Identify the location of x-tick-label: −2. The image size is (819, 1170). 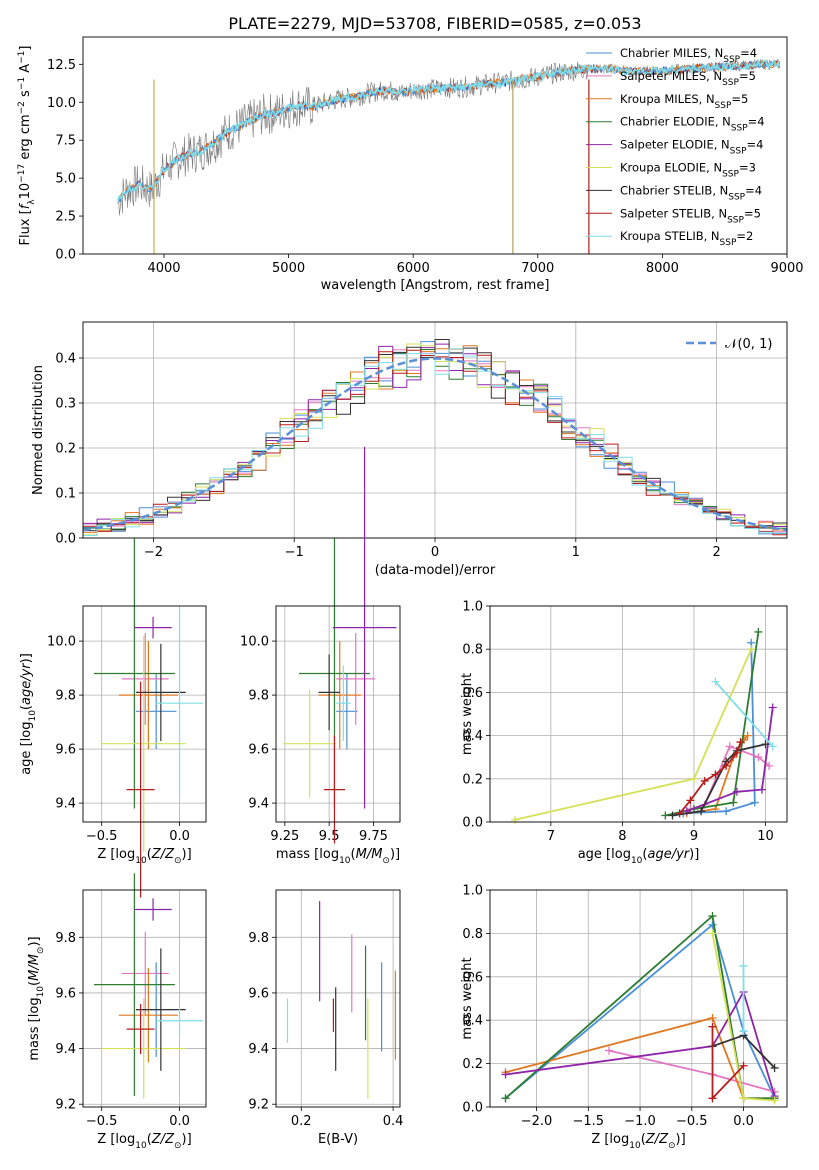
(153, 552).